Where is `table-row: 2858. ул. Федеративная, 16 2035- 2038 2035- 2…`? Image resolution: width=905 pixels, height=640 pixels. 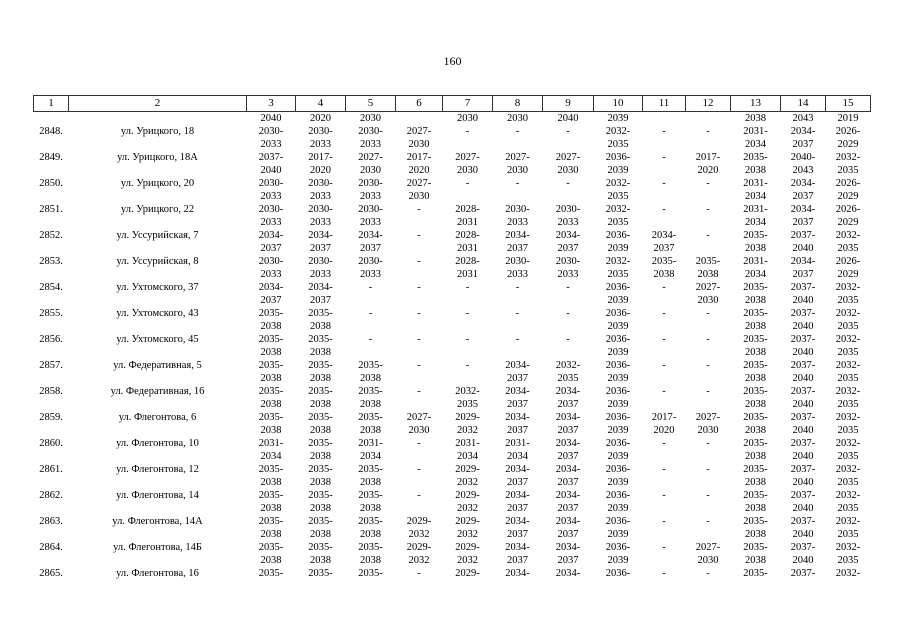
table-row: 2858. ул. Федеративная, 16 2035- 2038 2035- 2… is located at coordinates (452, 398).